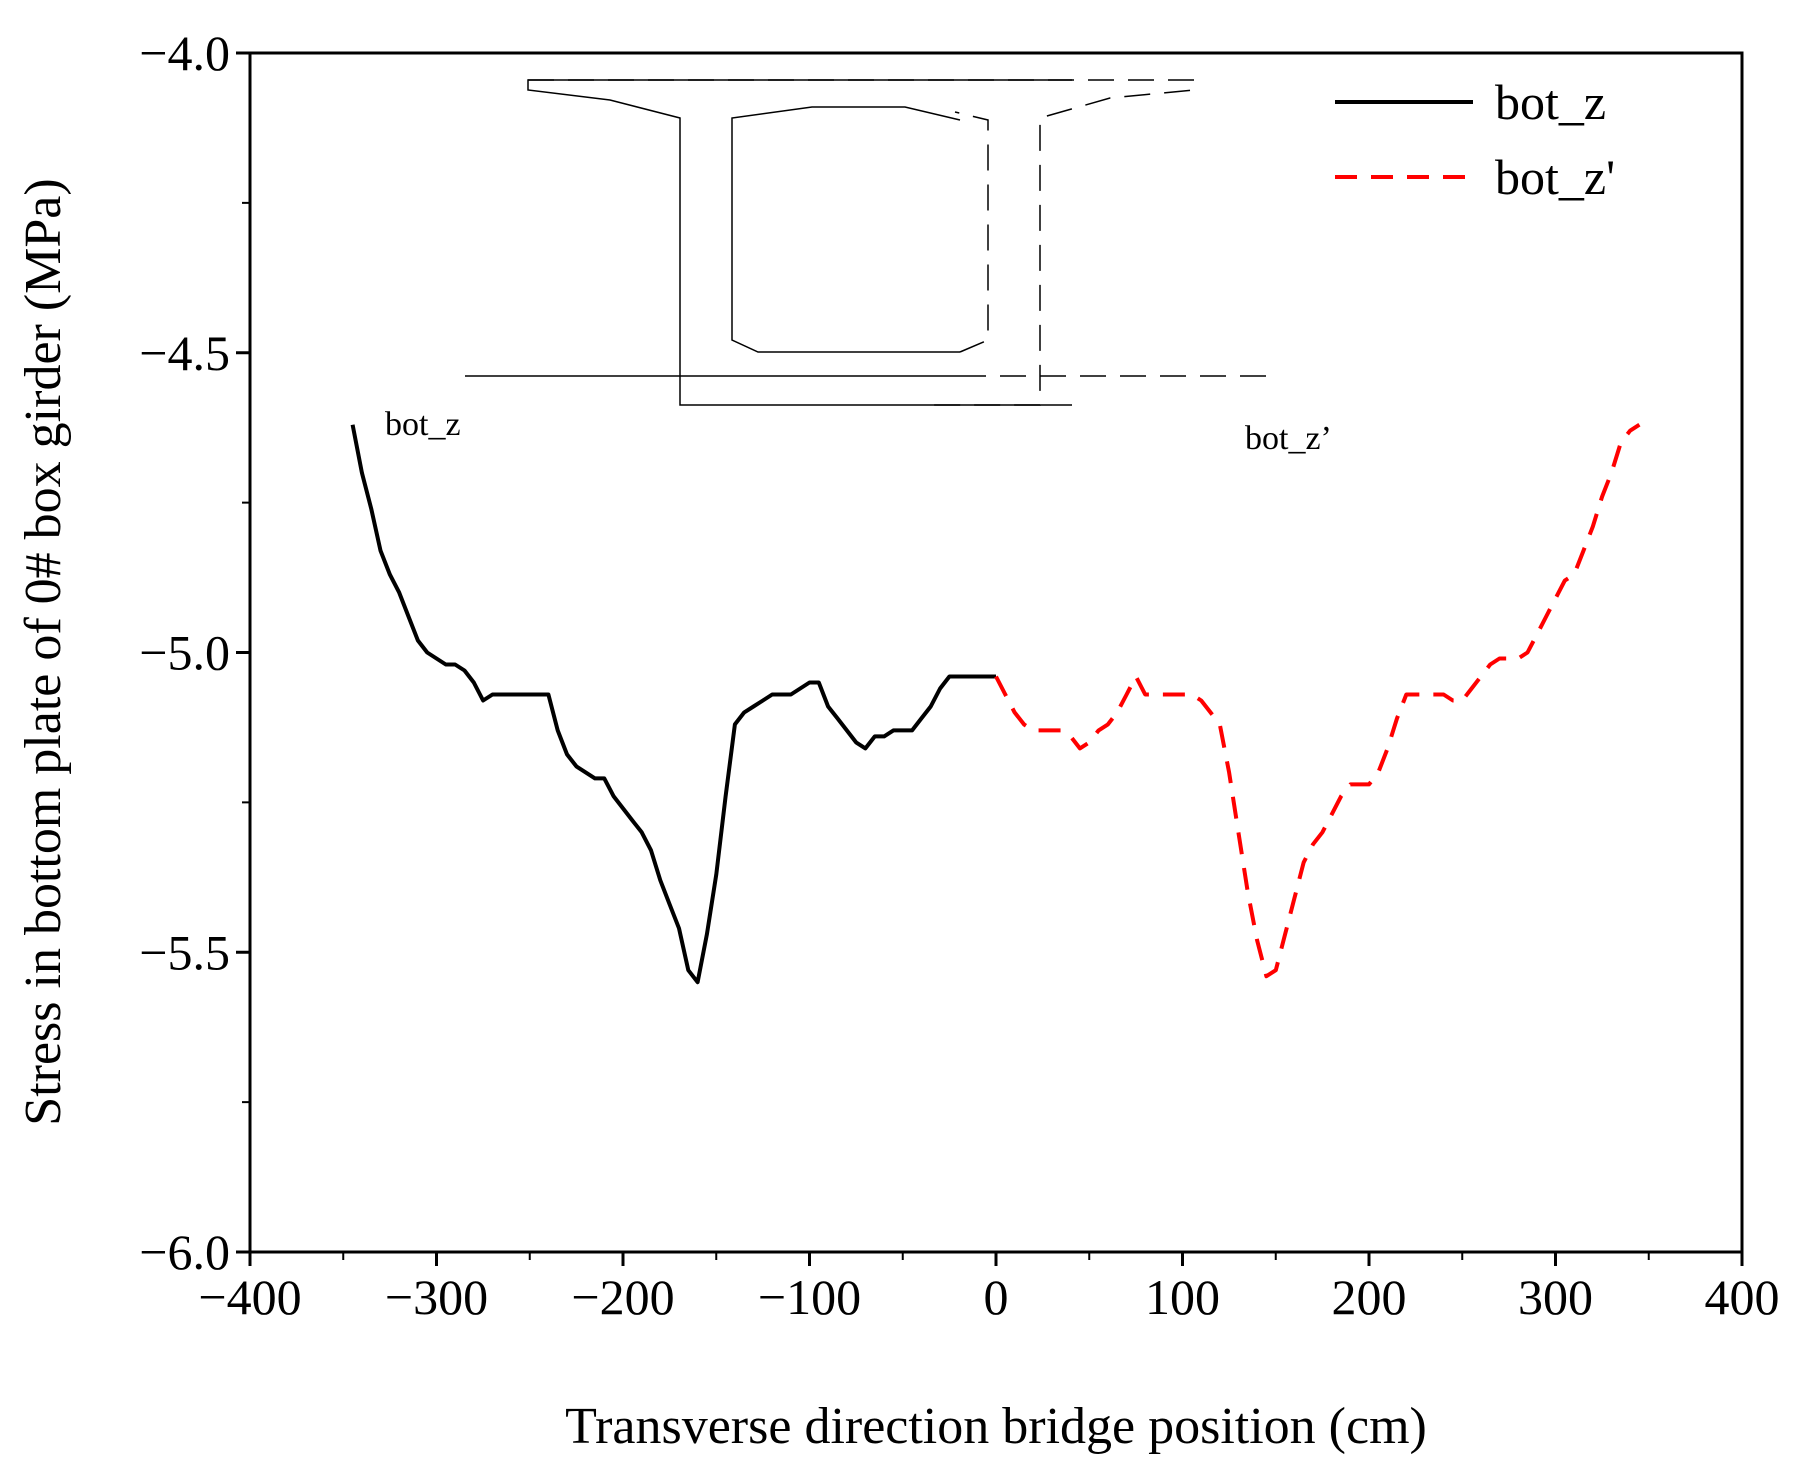 Image resolution: width=1793 pixels, height=1470 pixels. Describe the element at coordinates (1555, 1297) in the screenshot. I see `x-tick-label: 300` at that location.